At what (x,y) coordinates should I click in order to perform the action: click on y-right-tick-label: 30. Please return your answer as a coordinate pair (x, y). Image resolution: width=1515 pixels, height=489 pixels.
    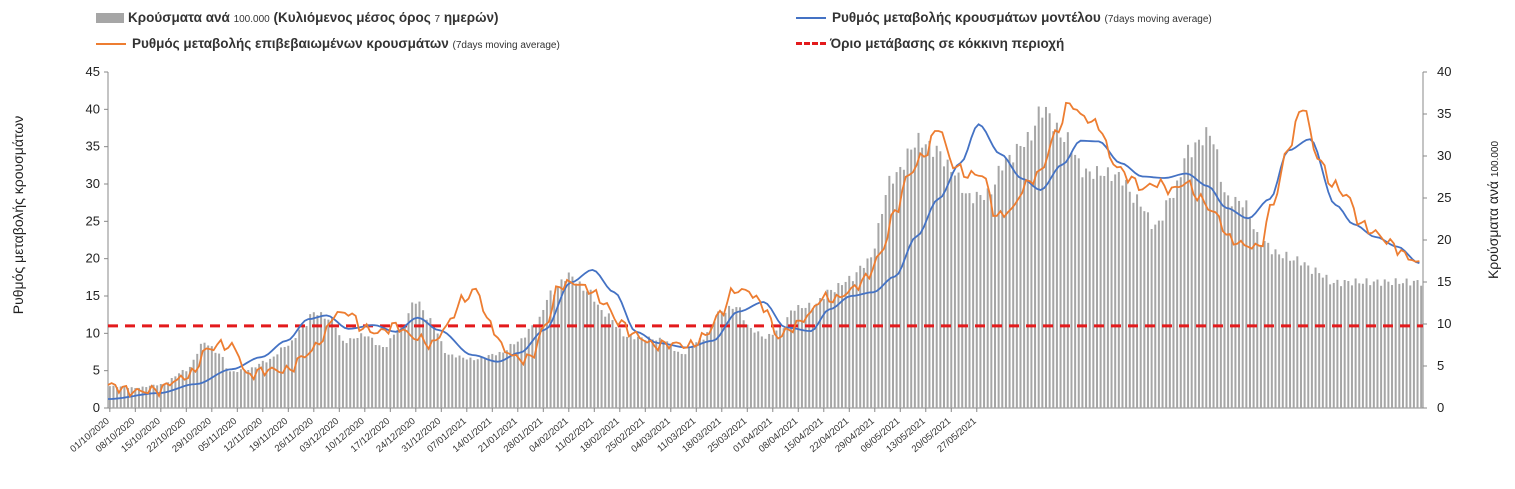
    Looking at the image, I should click on (1444, 155).